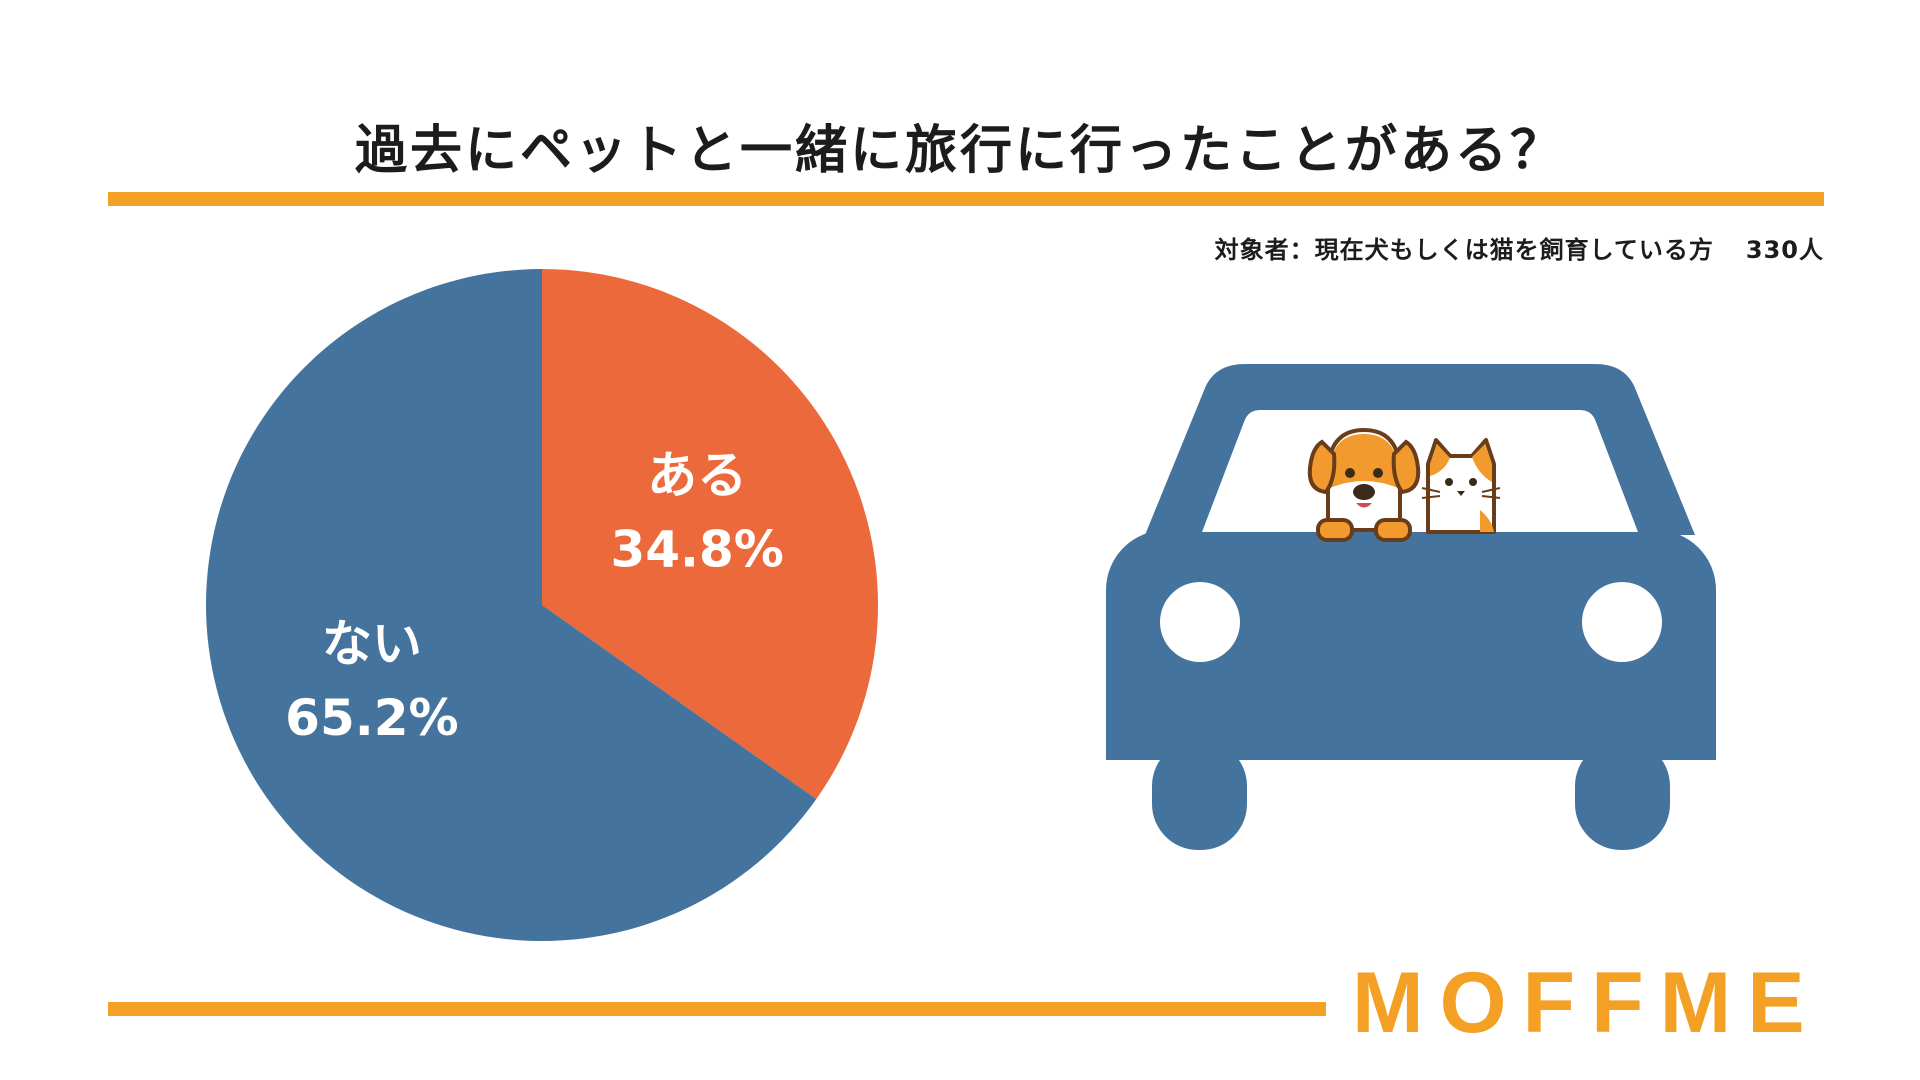 The height and width of the screenshot is (1080, 1920). I want to click on bottom-divider, so click(717, 1009).